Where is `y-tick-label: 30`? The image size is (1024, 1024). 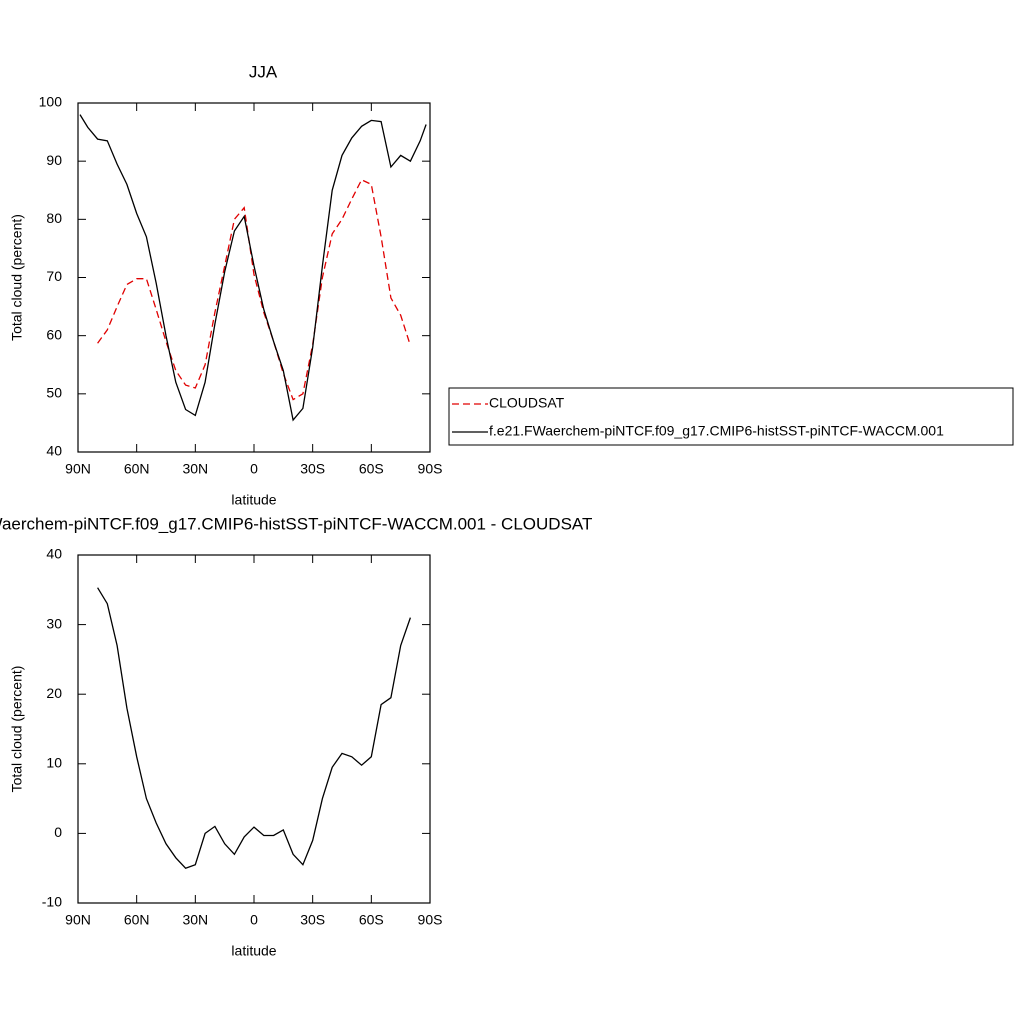 y-tick-label: 30 is located at coordinates (54, 623).